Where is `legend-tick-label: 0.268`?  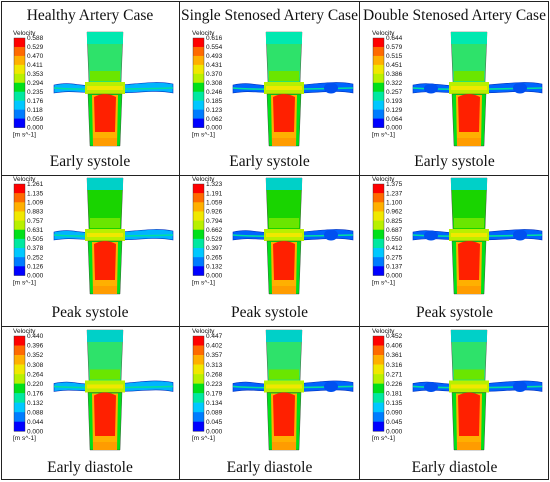 legend-tick-label: 0.268 is located at coordinates (214, 374).